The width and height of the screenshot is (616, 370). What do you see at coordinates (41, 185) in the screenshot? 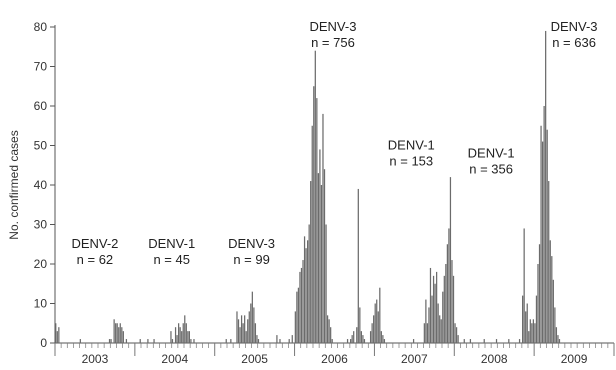
I see `y-tick-label: 40` at bounding box center [41, 185].